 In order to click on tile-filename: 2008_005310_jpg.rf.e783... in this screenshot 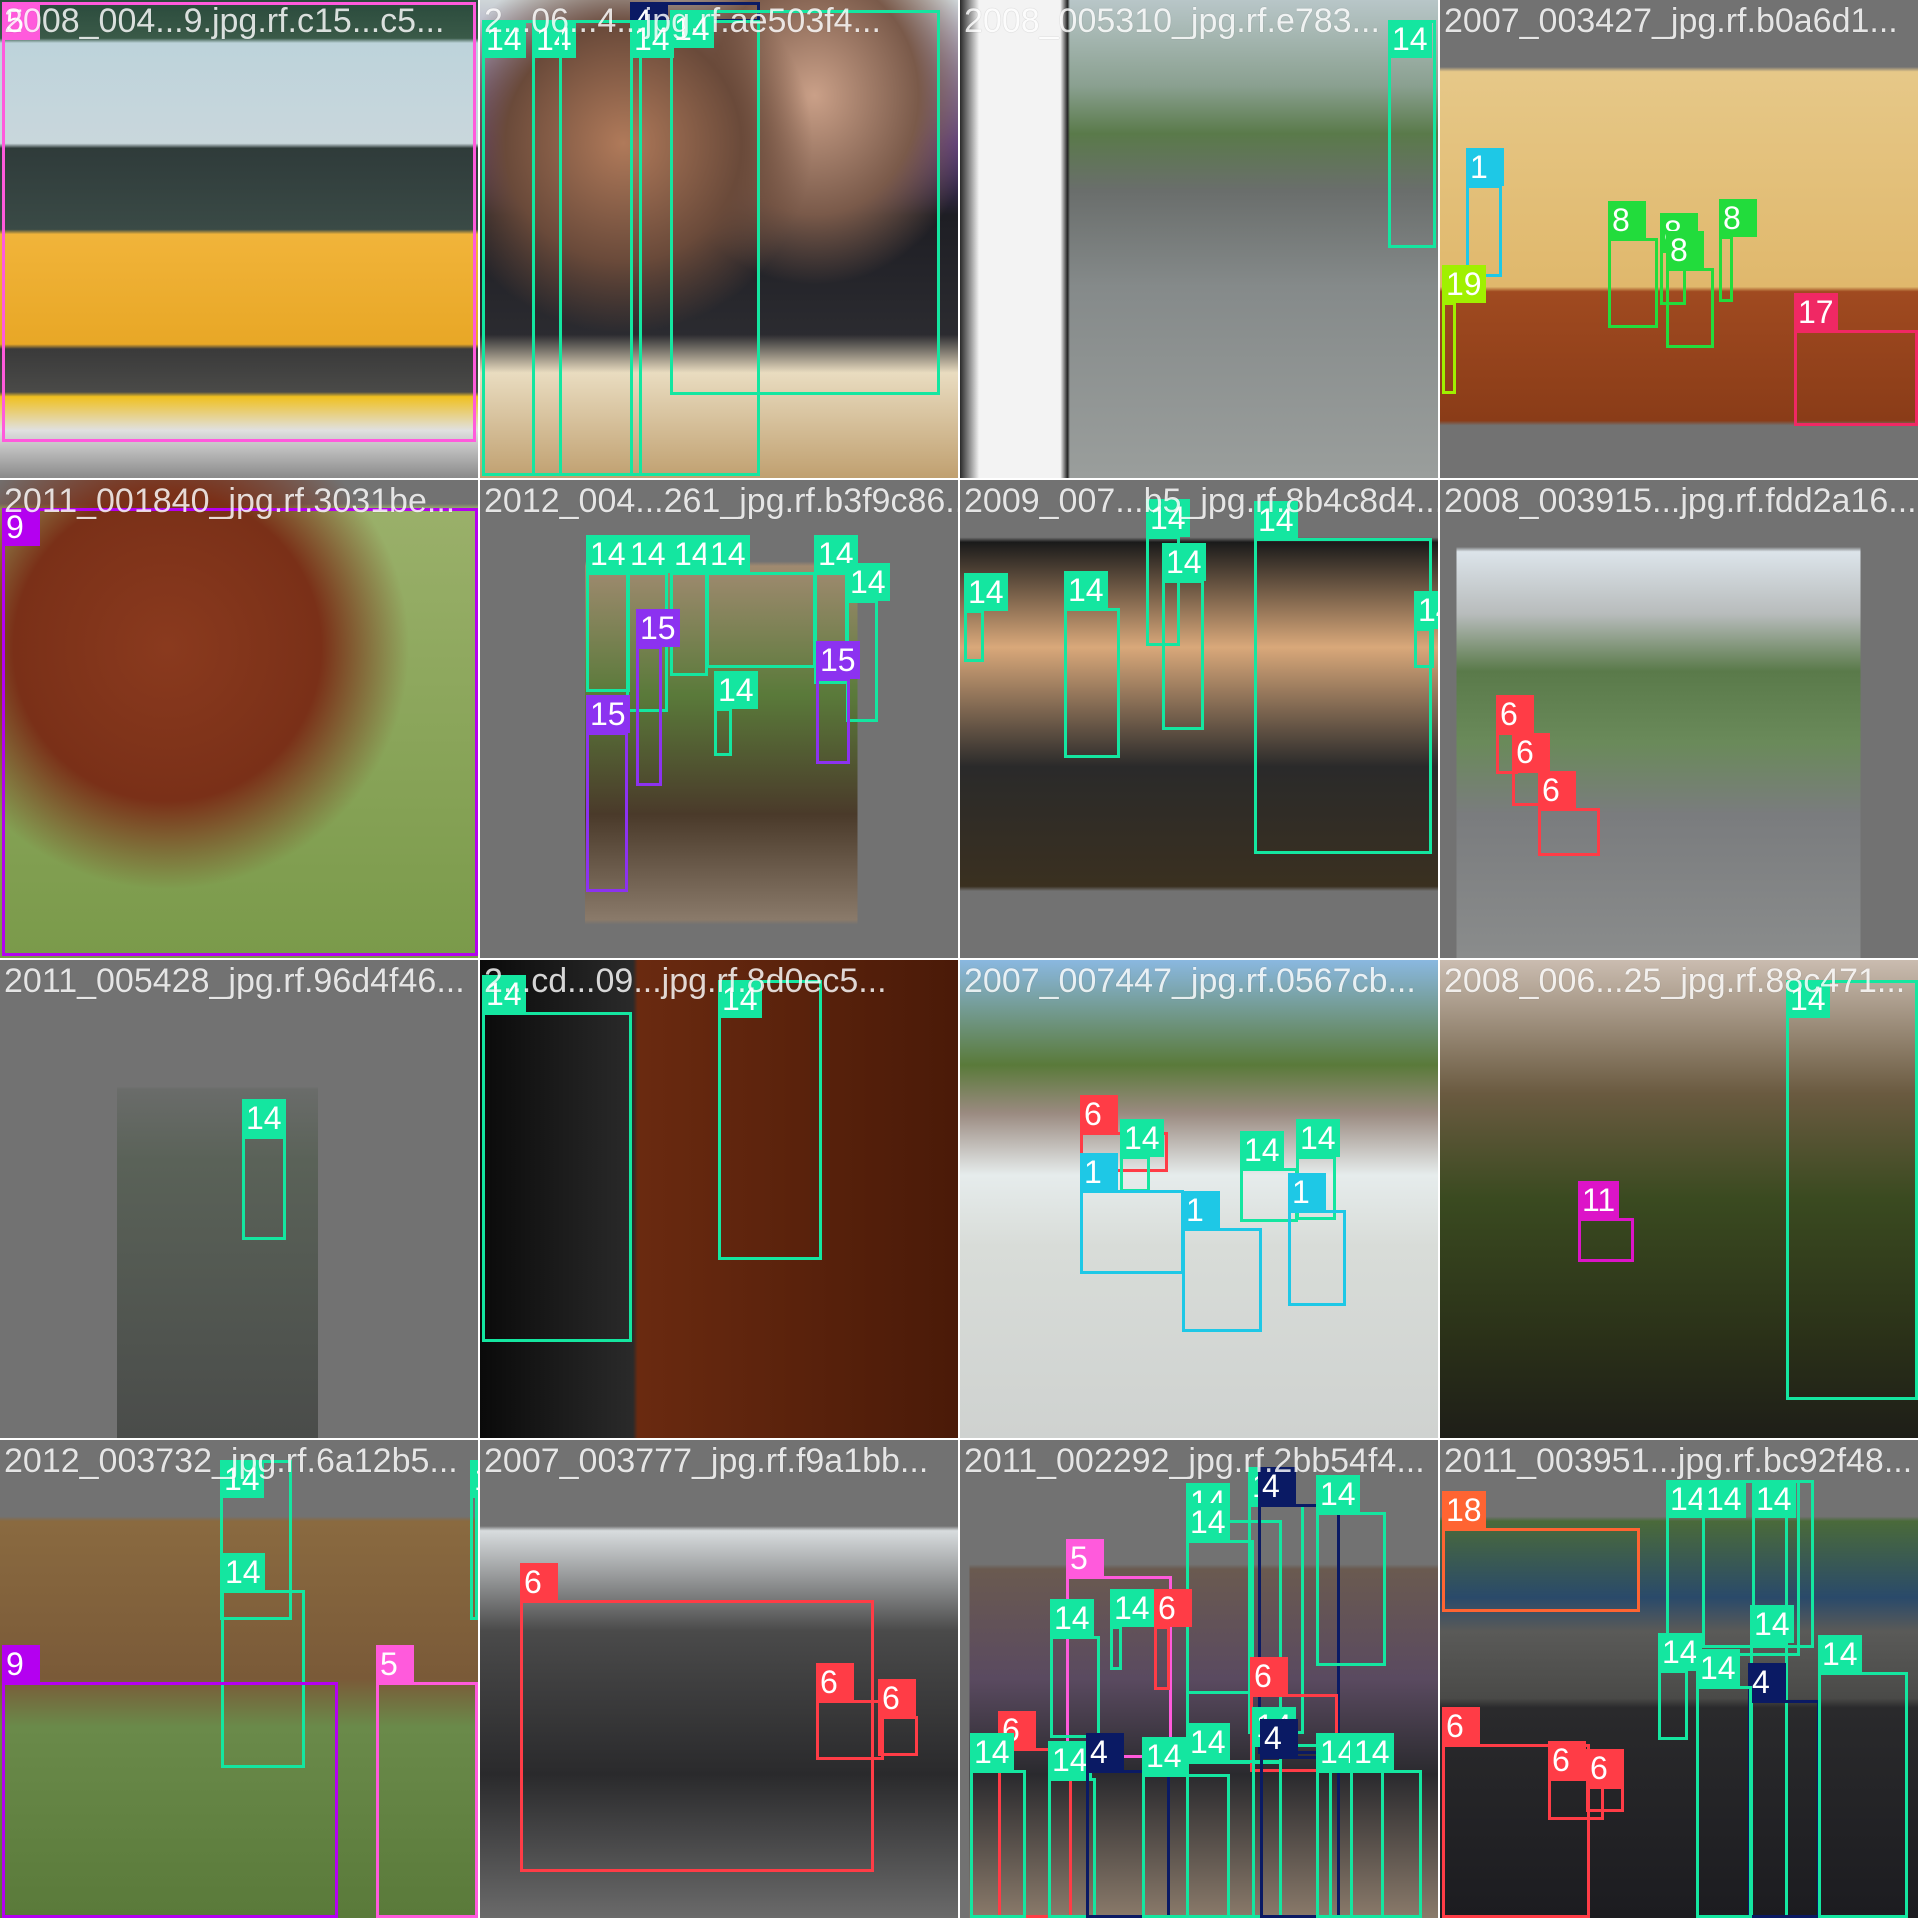, I will do `click(1172, 21)`.